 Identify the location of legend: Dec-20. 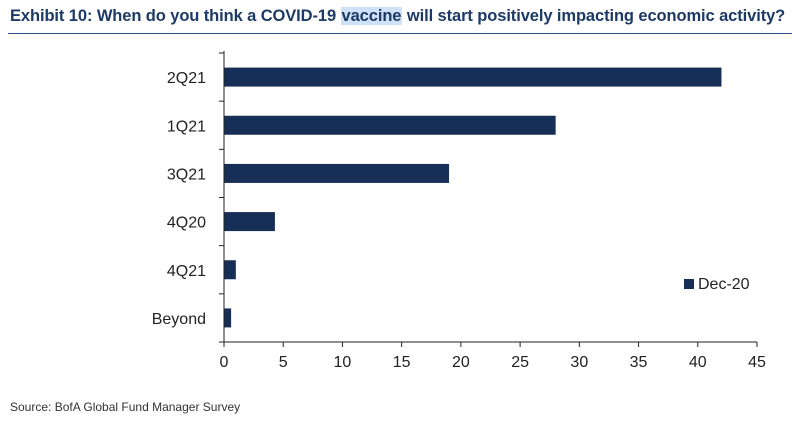
(717, 284).